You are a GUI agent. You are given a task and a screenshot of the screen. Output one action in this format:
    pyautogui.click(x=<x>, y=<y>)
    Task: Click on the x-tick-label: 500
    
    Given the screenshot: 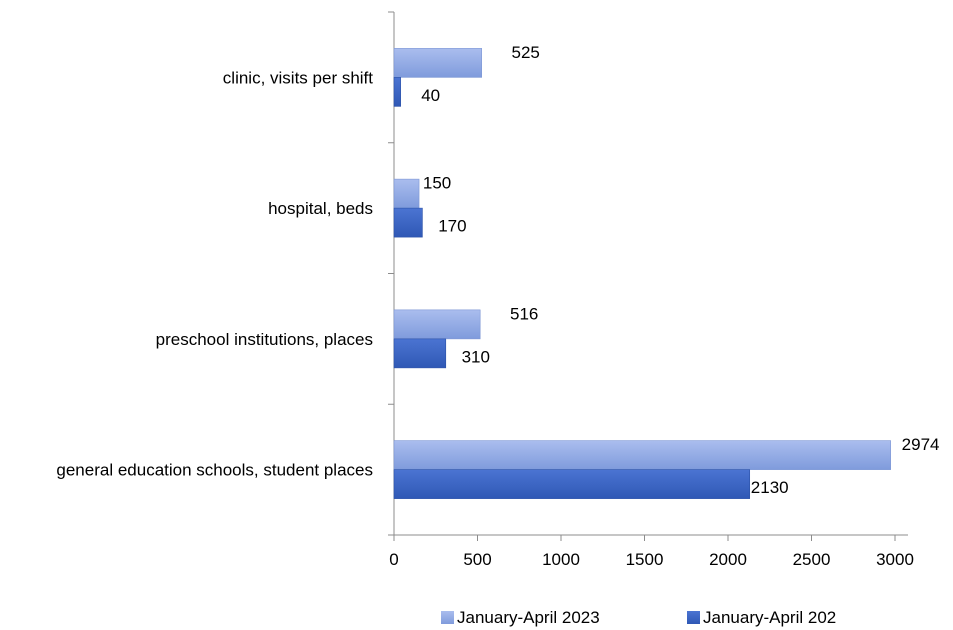 What is the action you would take?
    pyautogui.click(x=477, y=559)
    